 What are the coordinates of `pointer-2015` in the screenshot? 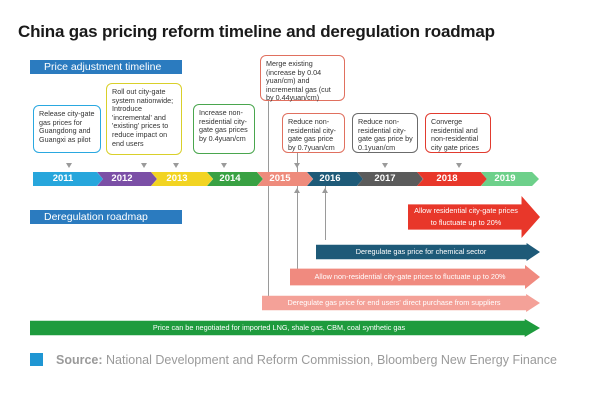 It's located at (297, 165).